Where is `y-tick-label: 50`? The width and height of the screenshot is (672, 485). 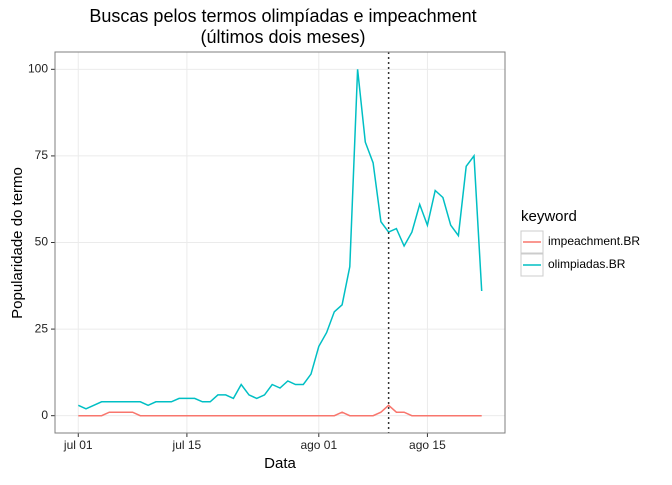 y-tick-label: 50 is located at coordinates (42, 242).